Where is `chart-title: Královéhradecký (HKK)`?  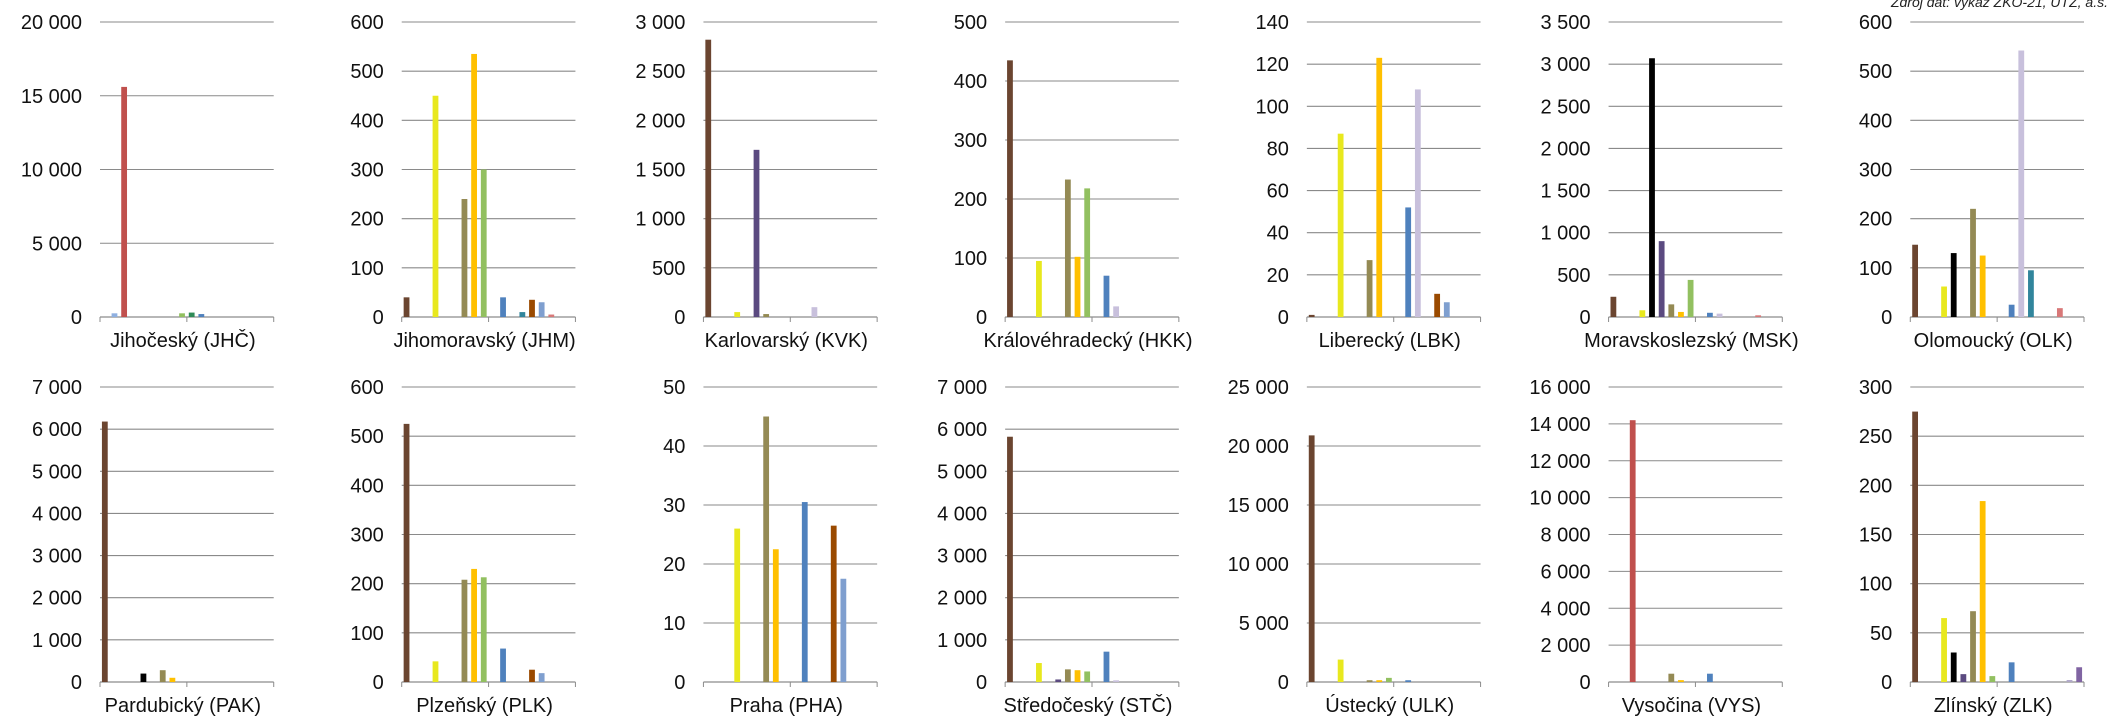 chart-title: Královéhradecký (HKK) is located at coordinates (1088, 341).